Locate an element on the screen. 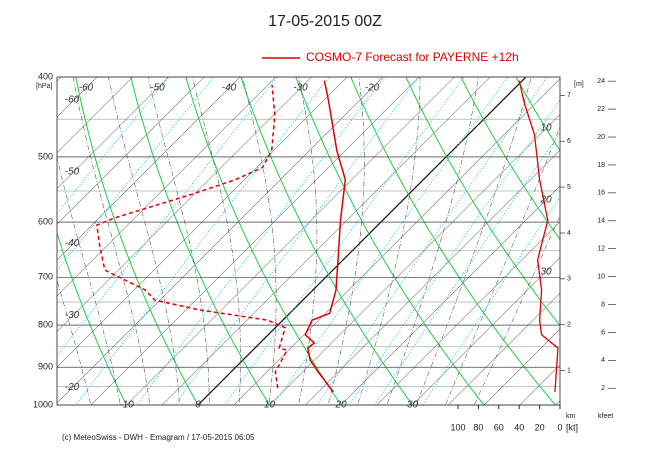  isotherm-label: -60 is located at coordinates (86, 88).